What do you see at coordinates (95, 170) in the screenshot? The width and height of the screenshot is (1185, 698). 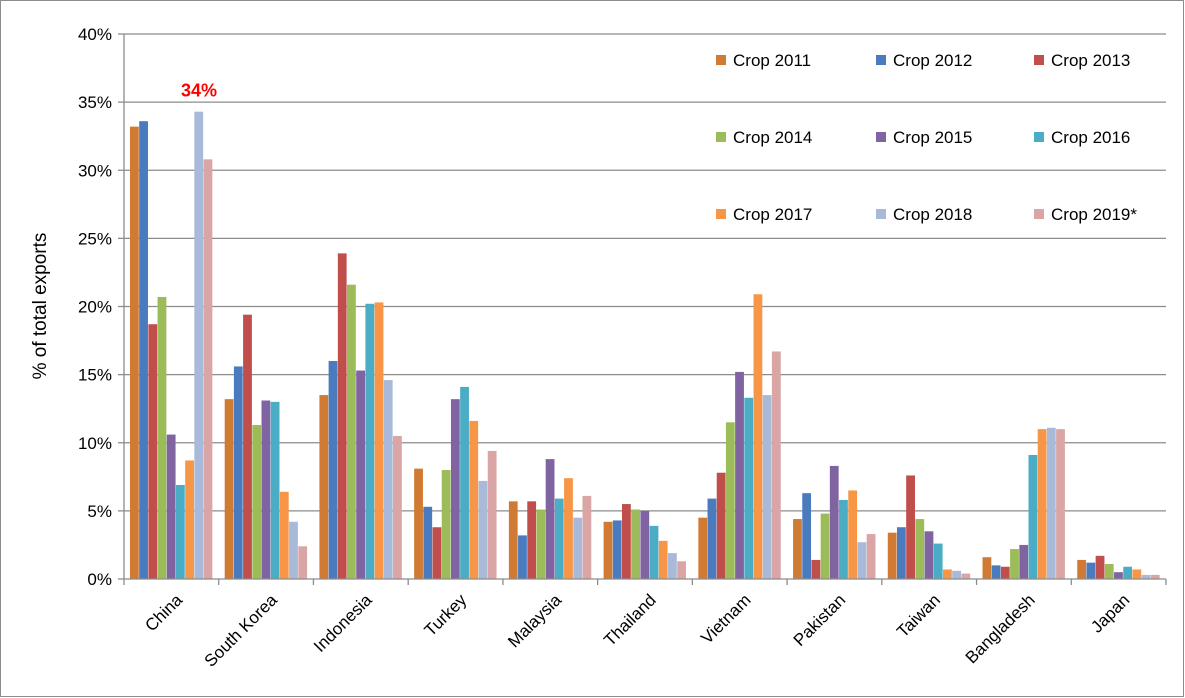 I see `y-tick-label: 30%` at bounding box center [95, 170].